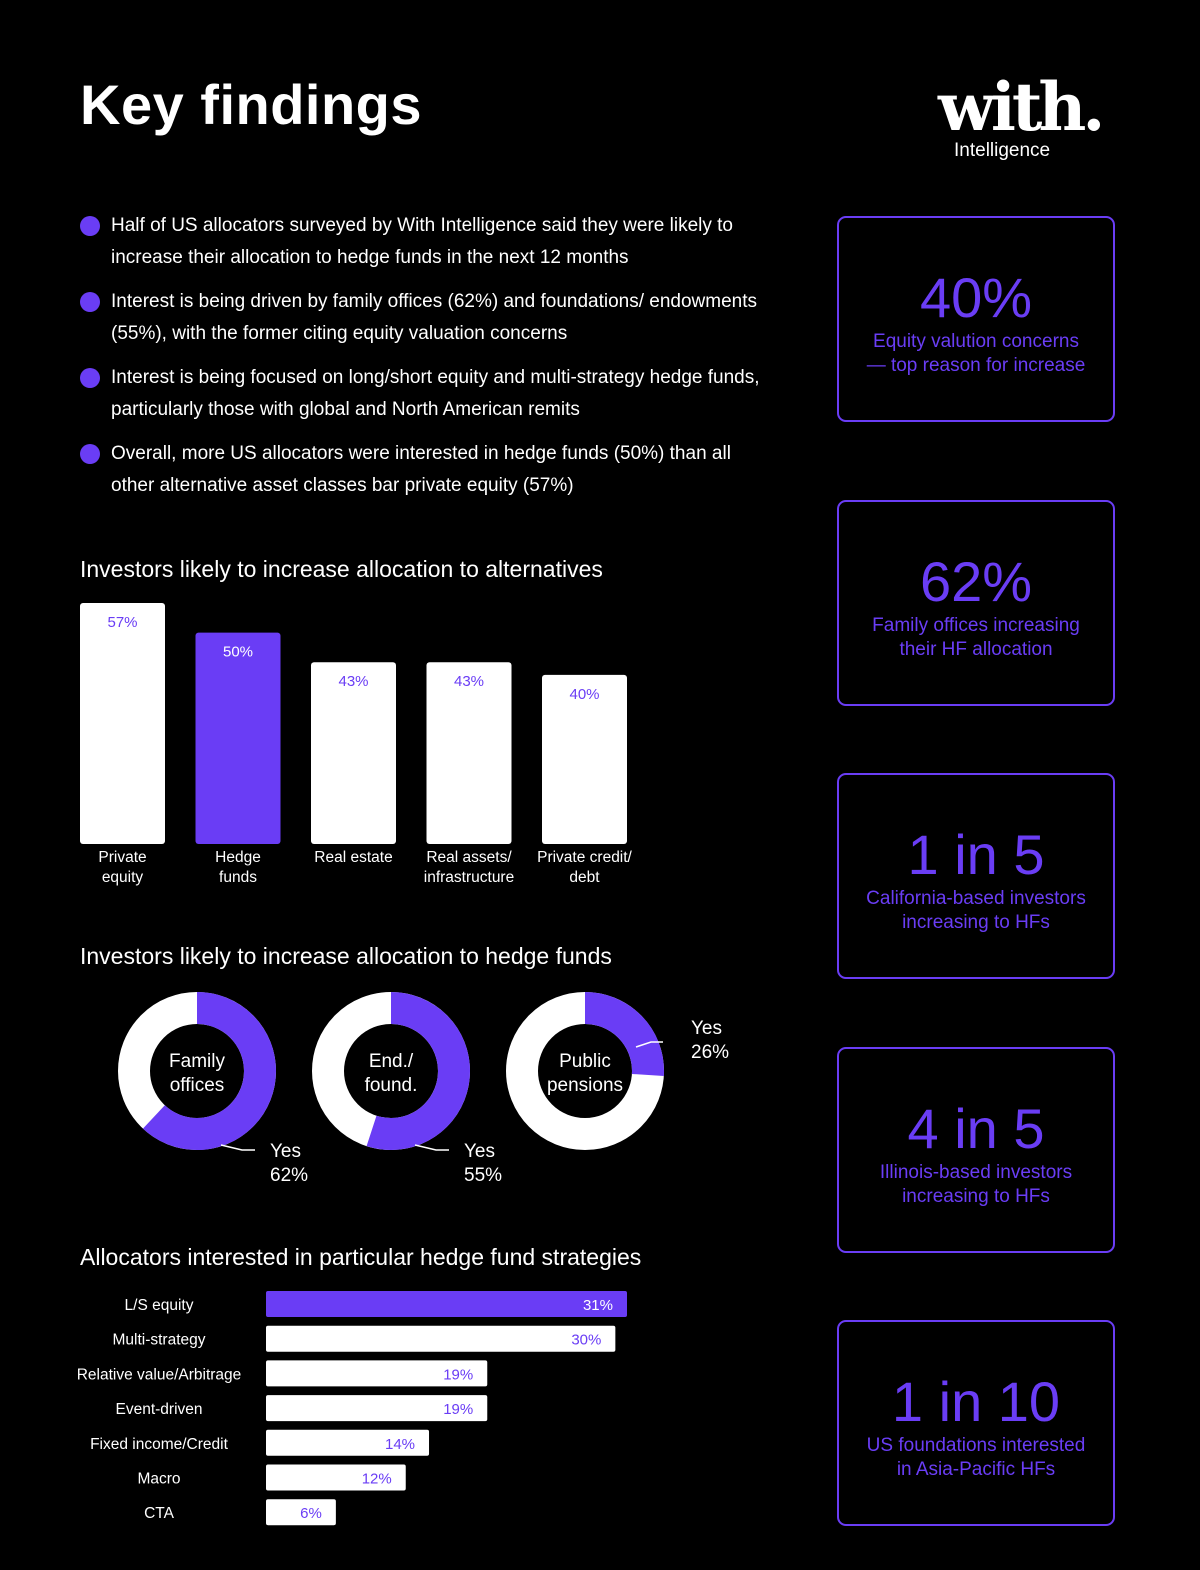 This screenshot has height=1570, width=1200. Describe the element at coordinates (197, 1061) in the screenshot. I see `donut-center-label: Family` at that location.